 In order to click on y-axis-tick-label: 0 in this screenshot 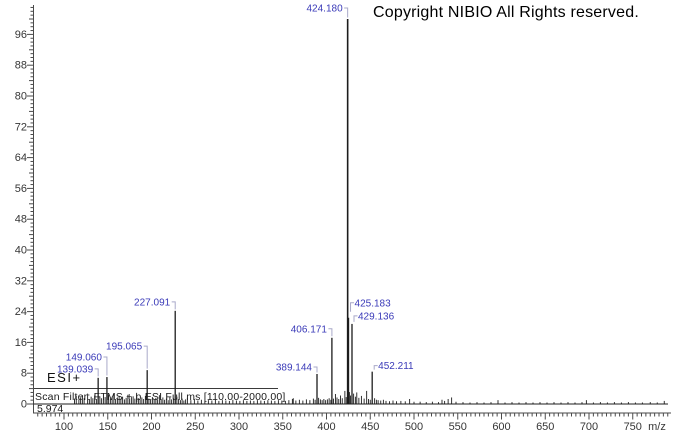, I will do `click(24, 405)`.